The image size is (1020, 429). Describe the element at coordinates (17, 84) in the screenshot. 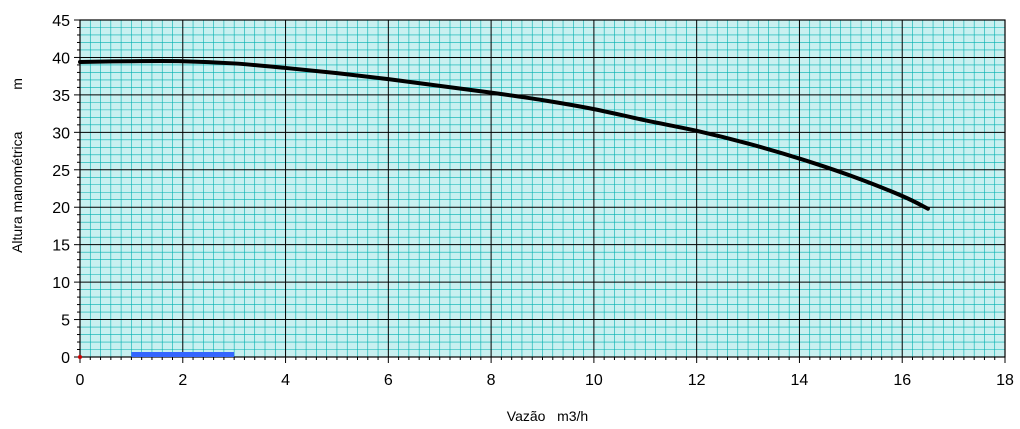

I see `y-axis-unit: m` at that location.